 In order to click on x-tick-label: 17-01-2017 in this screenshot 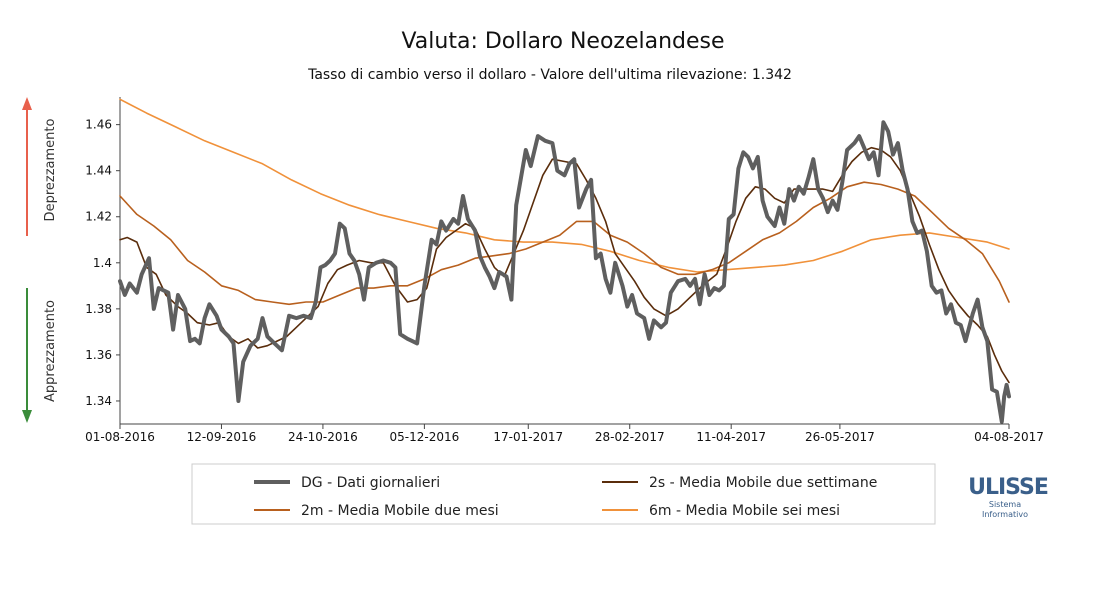, I will do `click(528, 437)`.